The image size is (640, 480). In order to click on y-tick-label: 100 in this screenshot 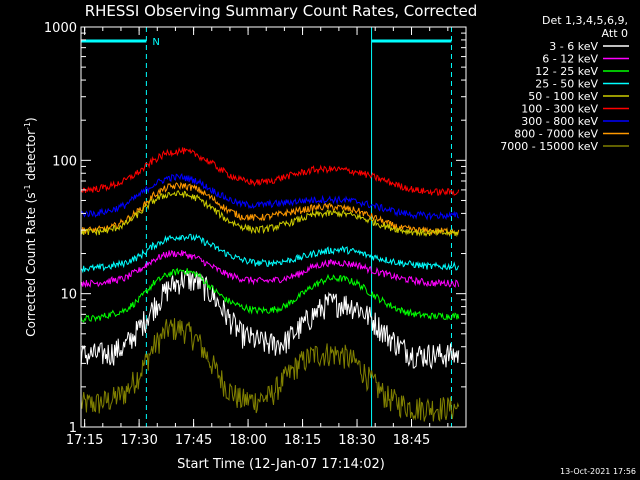, I will do `click(64, 161)`.